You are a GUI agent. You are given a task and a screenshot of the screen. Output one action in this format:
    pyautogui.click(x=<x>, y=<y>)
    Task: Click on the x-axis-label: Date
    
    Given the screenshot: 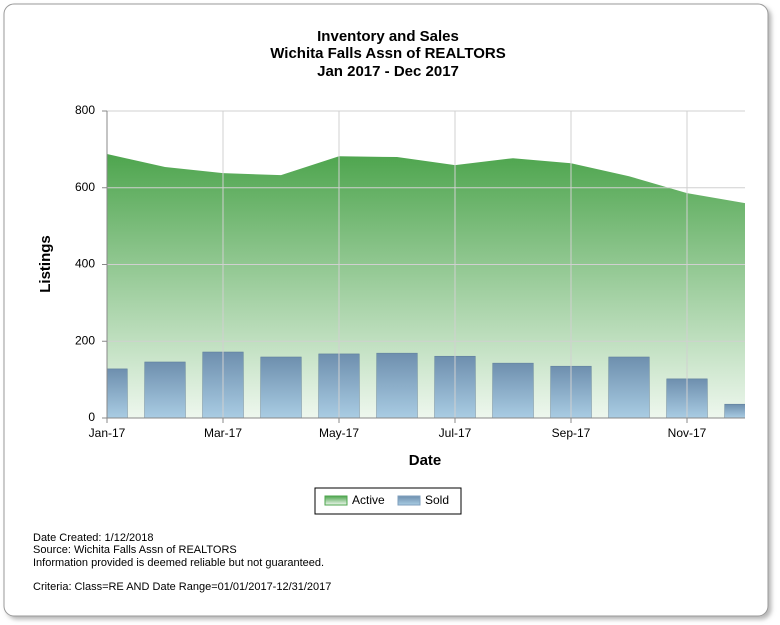 What is the action you would take?
    pyautogui.click(x=425, y=460)
    